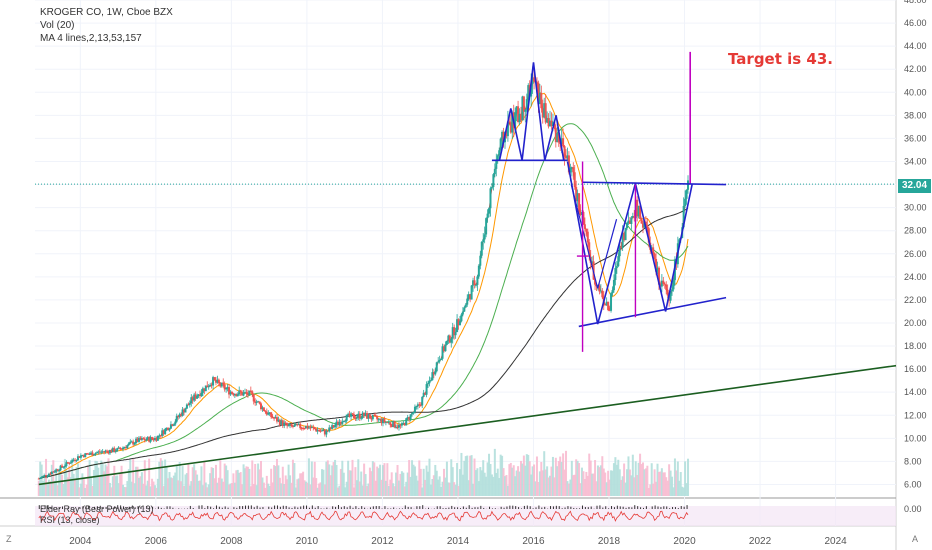  I want to click on target-annotation: Target is 43., so click(780, 59).